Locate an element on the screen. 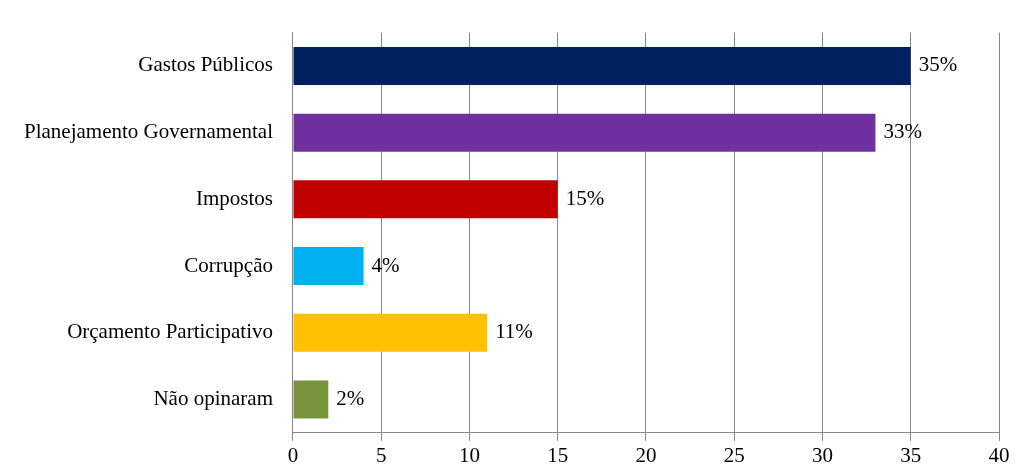  y-tick-label: Corrupção is located at coordinates (228, 264).